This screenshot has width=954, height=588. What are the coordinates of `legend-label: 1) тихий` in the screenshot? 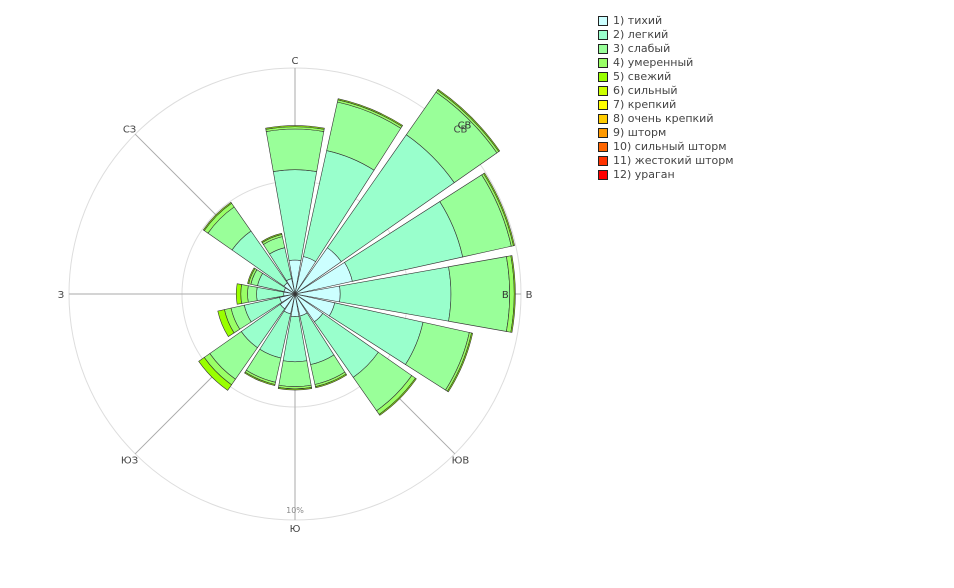 It's located at (638, 20).